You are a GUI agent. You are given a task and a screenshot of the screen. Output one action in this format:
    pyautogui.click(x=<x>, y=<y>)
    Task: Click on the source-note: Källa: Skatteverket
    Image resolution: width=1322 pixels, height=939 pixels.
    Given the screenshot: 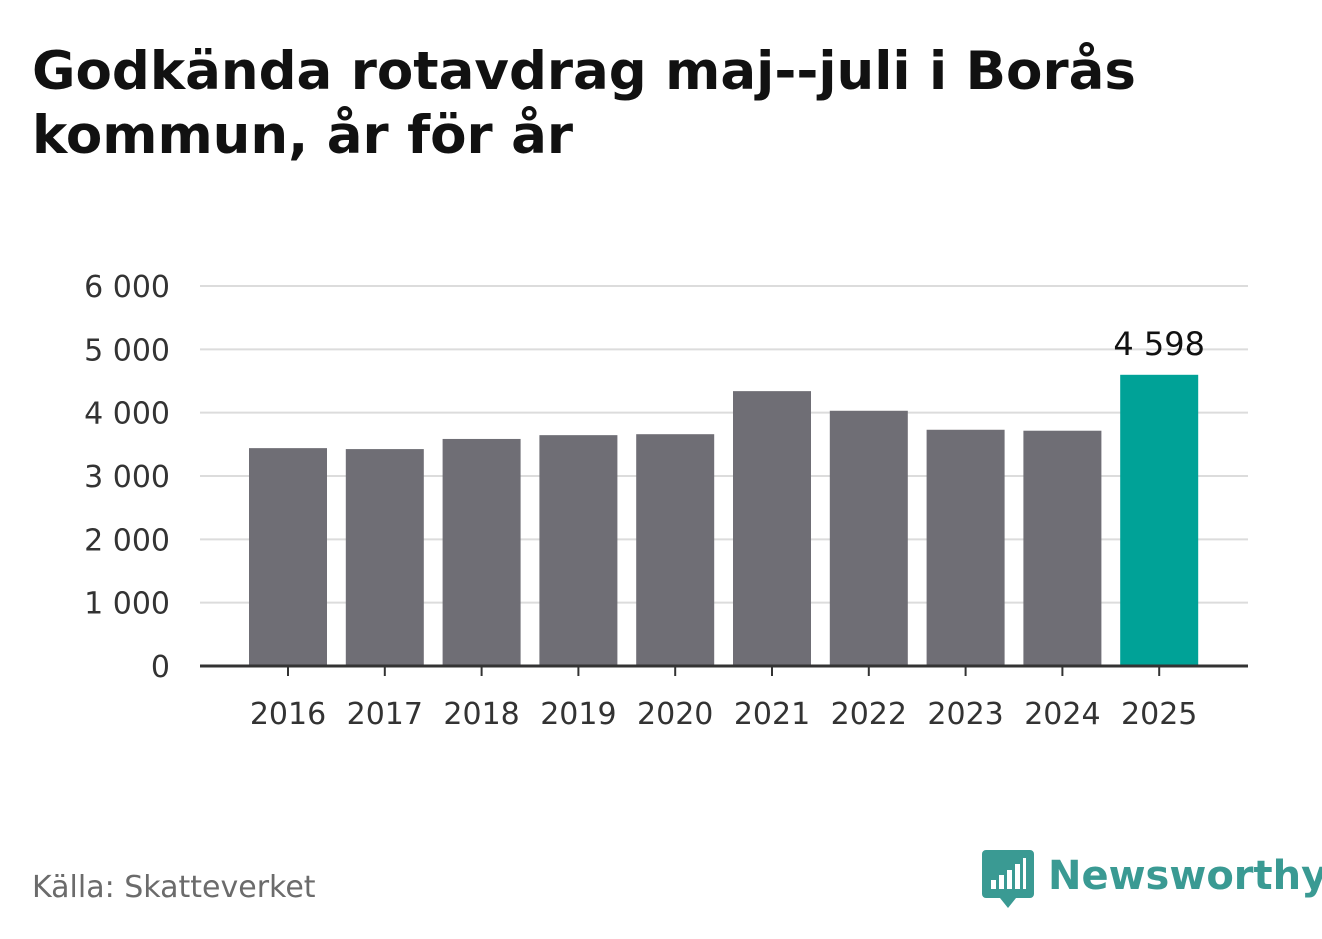 What is the action you would take?
    pyautogui.click(x=174, y=887)
    